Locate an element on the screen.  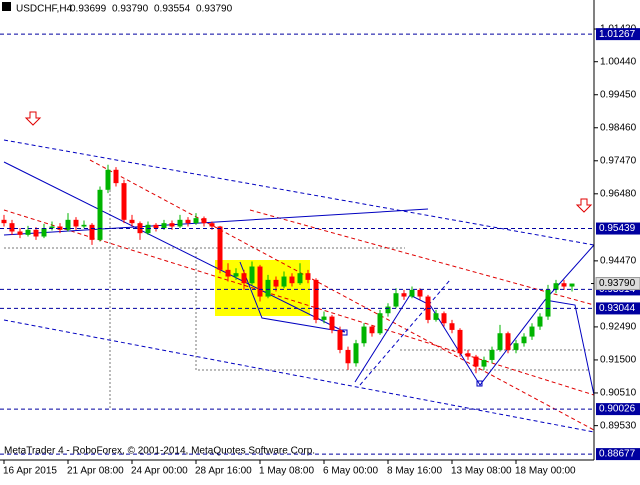
wave-marker is located at coordinates (479, 383).